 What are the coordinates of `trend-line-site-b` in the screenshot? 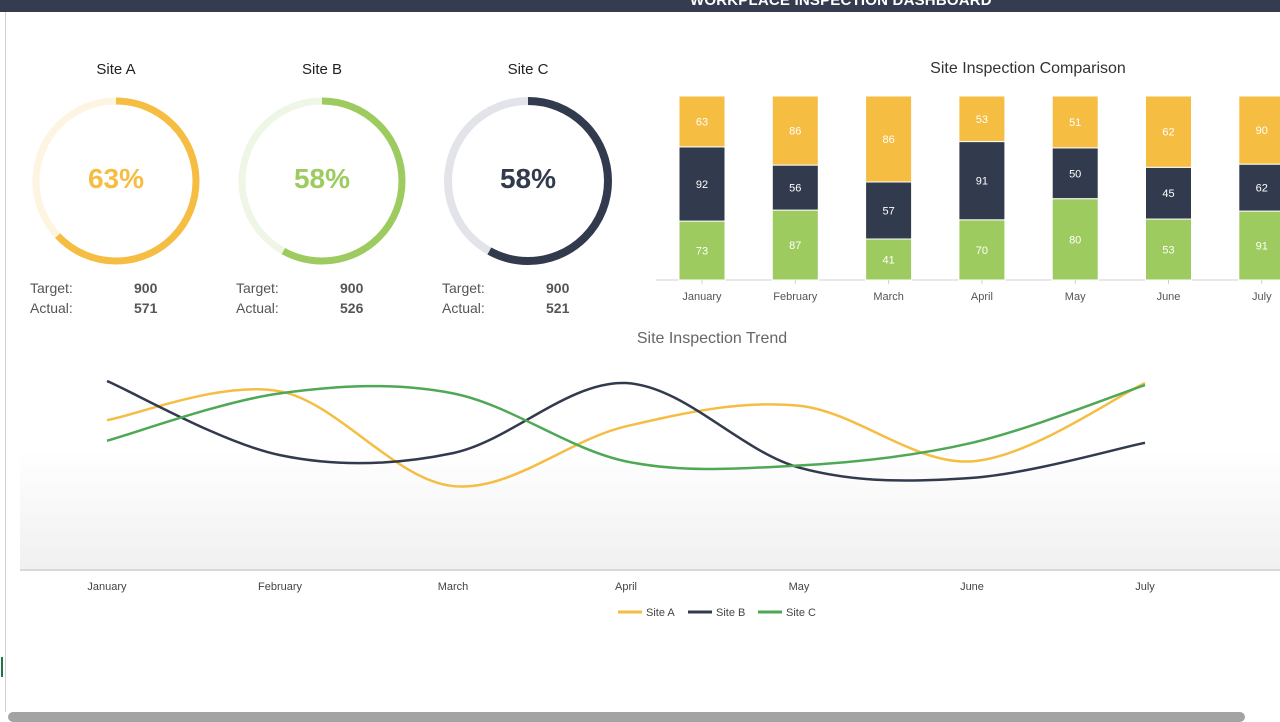 It's located at (626, 430).